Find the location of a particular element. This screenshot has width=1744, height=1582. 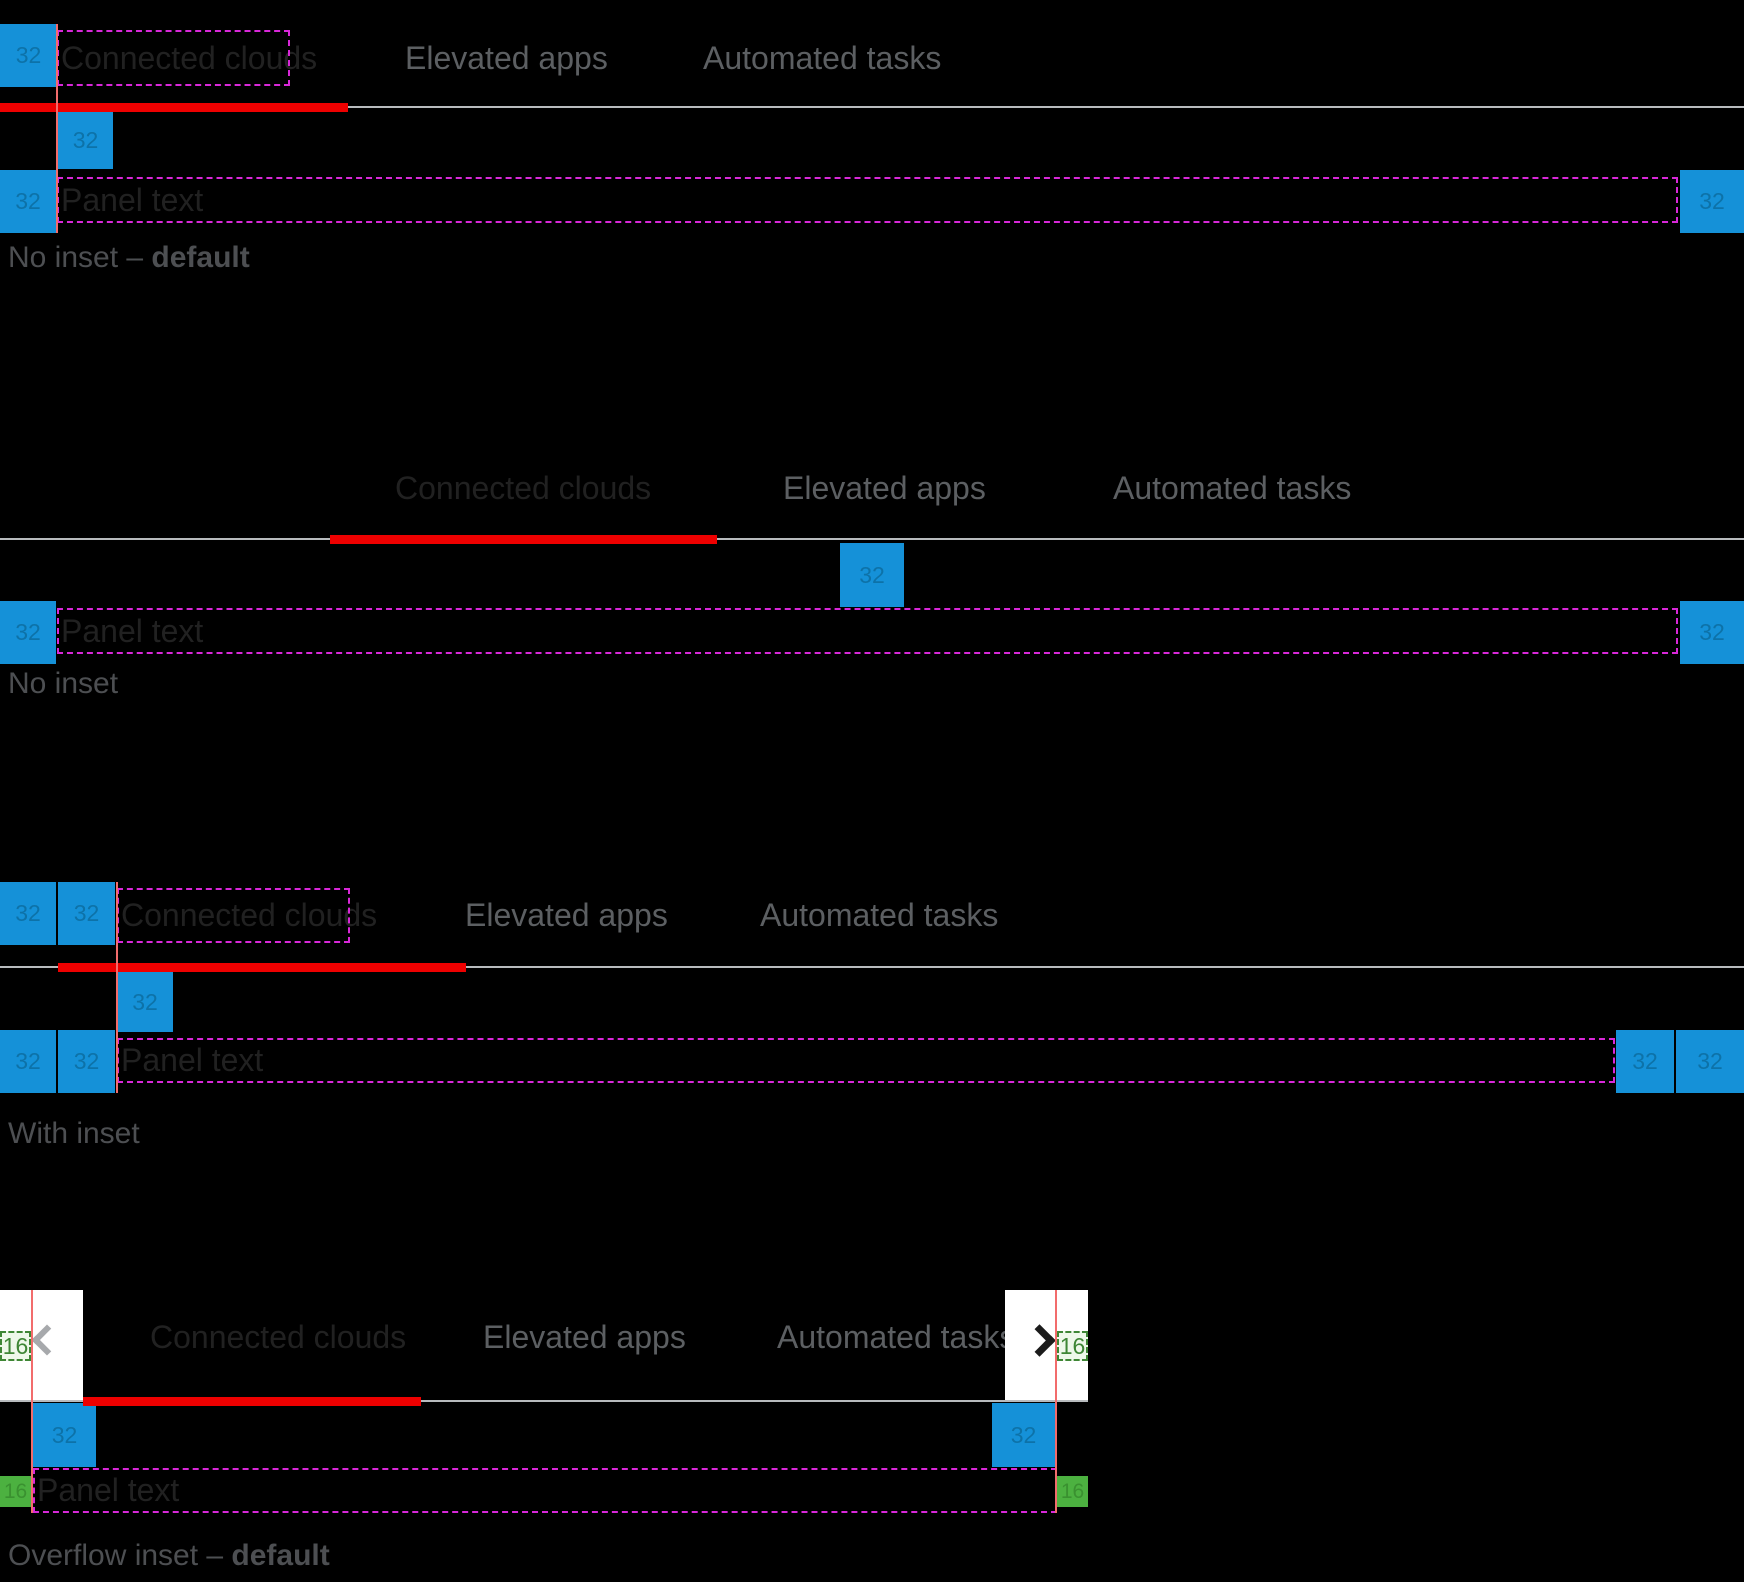

section-caption: No inset is located at coordinates (63, 684).